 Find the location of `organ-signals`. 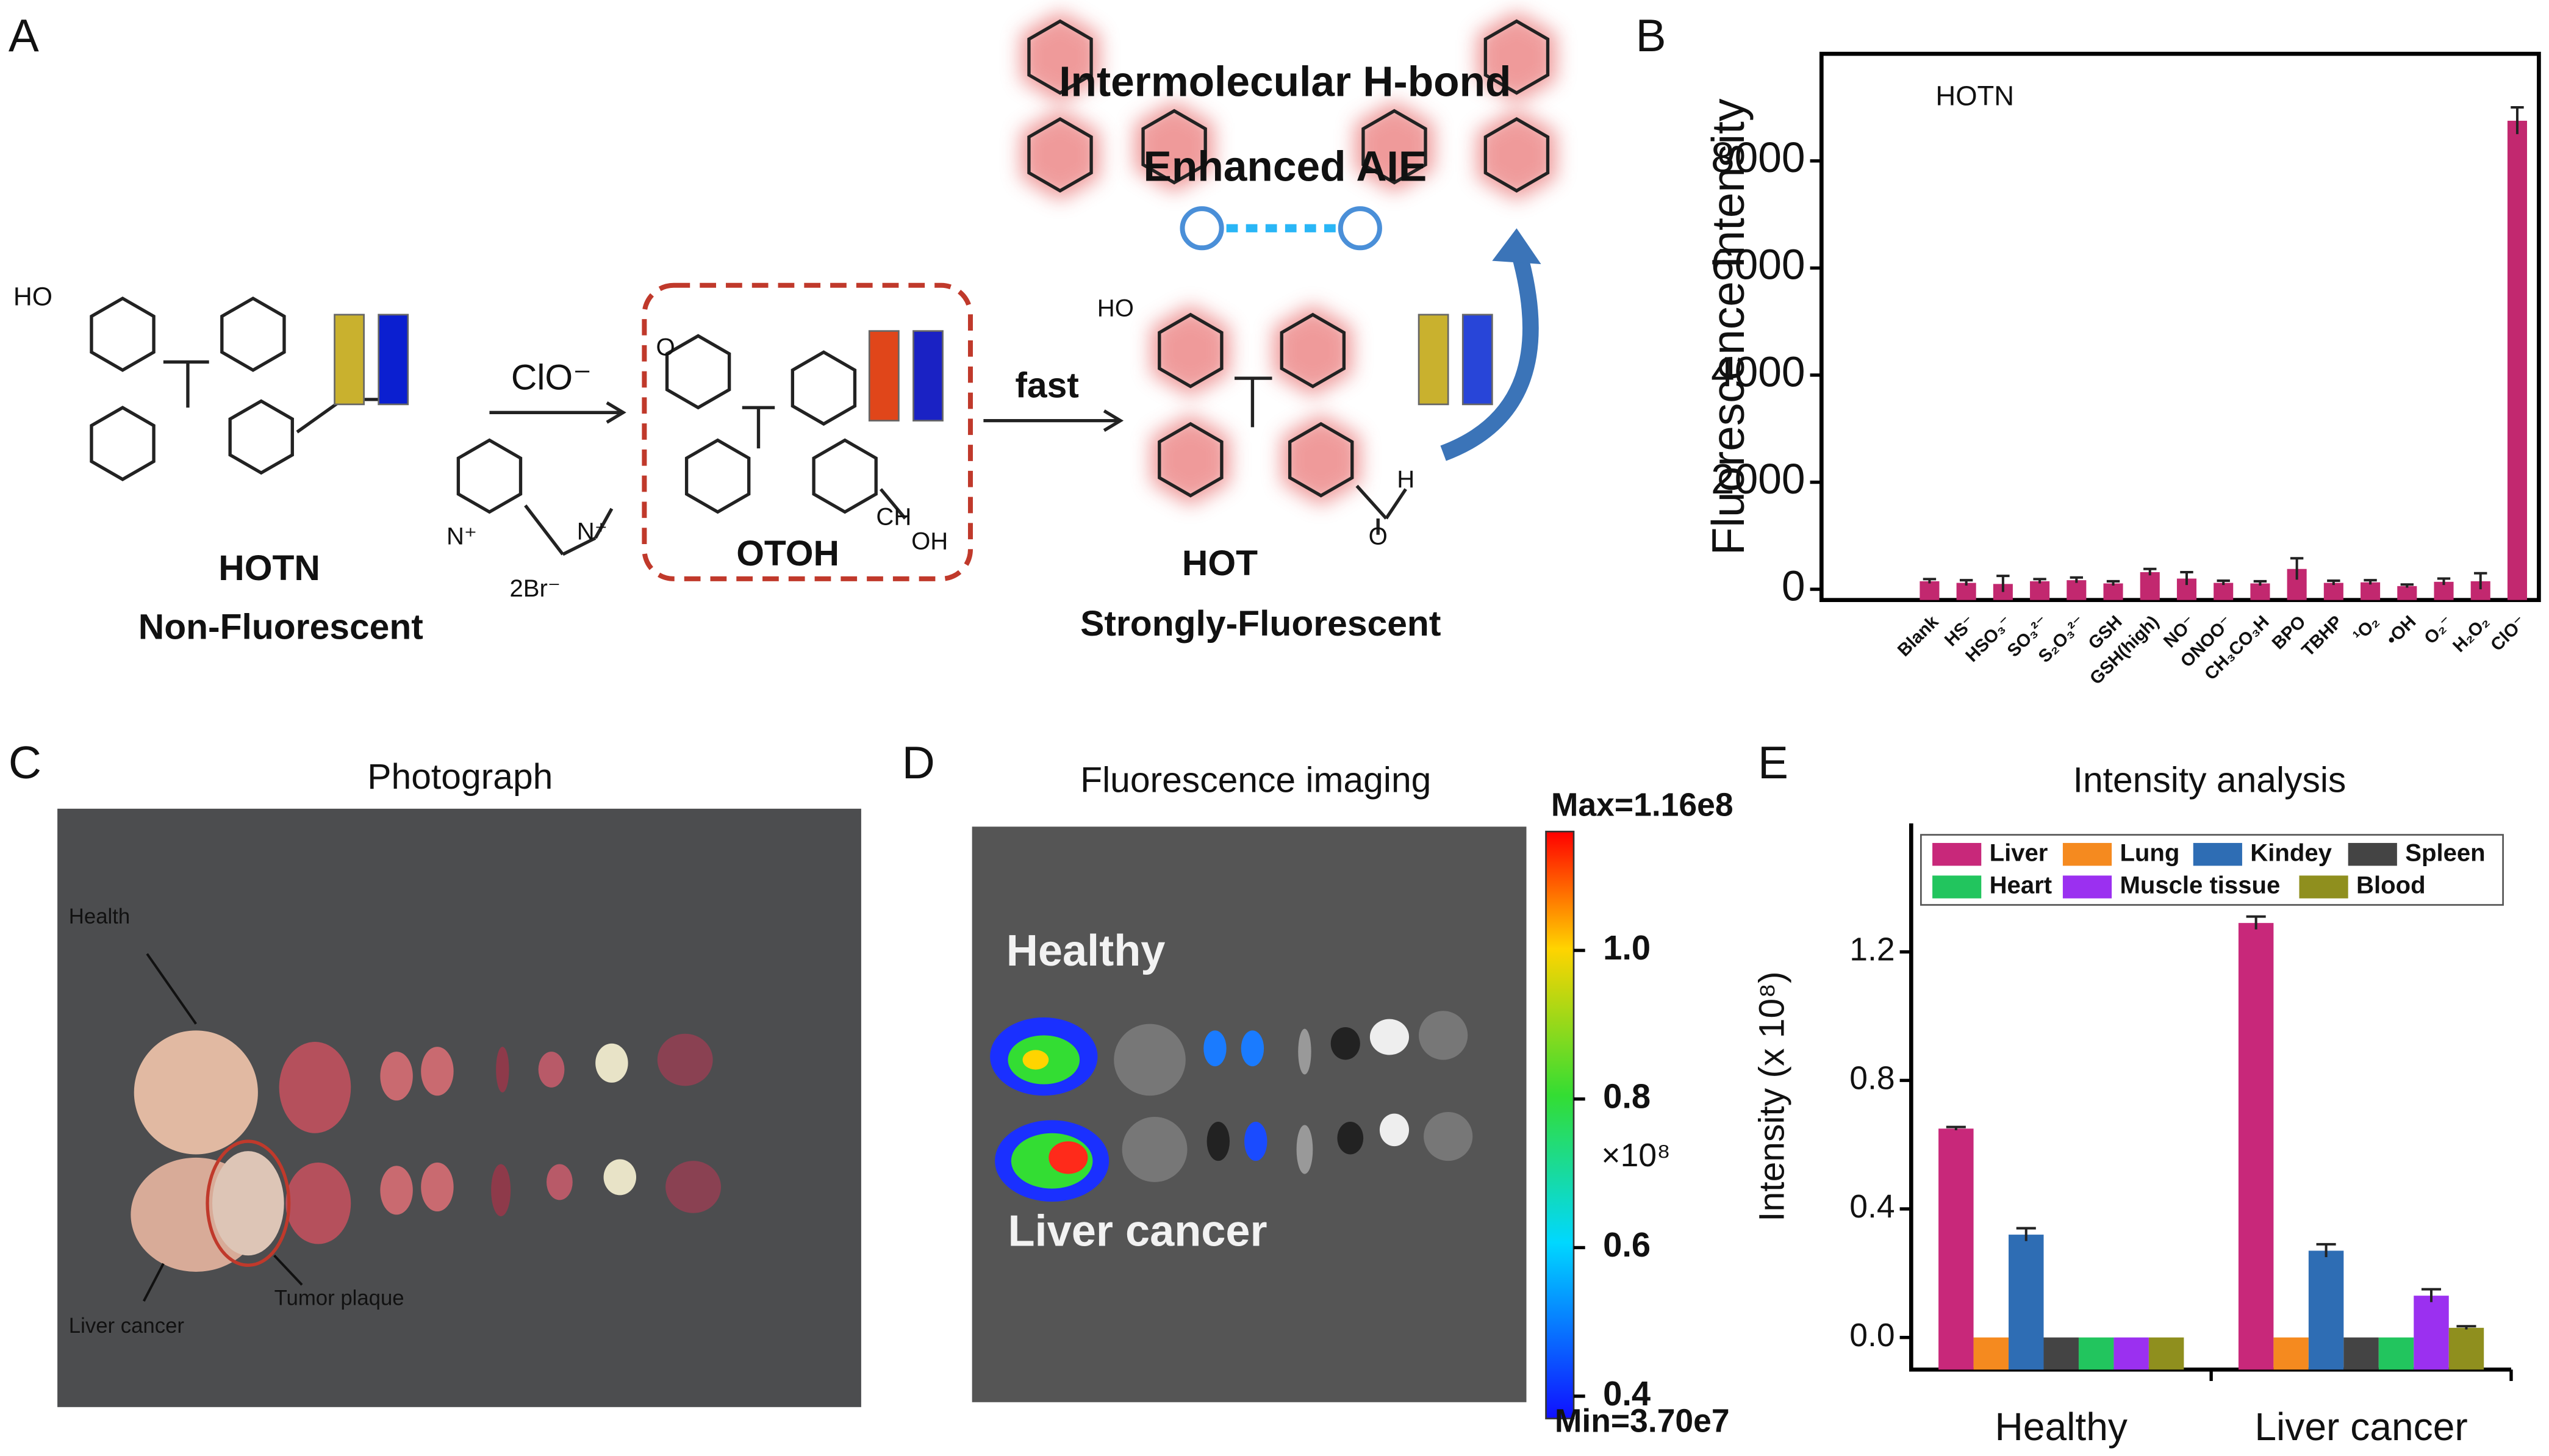

organ-signals is located at coordinates (1231, 1106).